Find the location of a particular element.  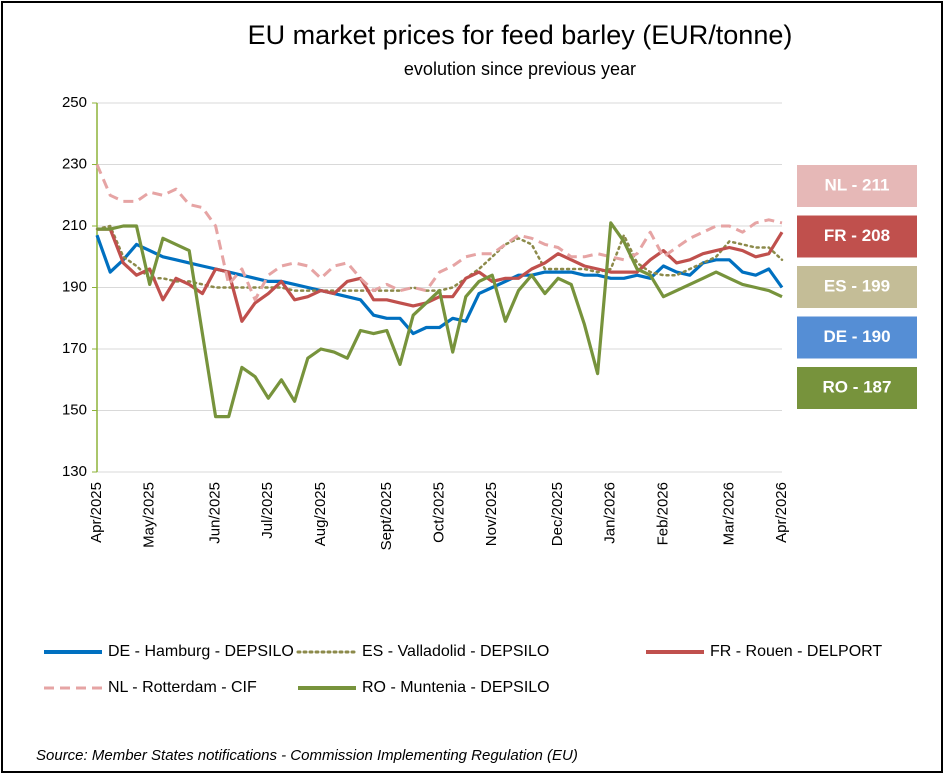

y-tick-label: 170 is located at coordinates (74, 348).